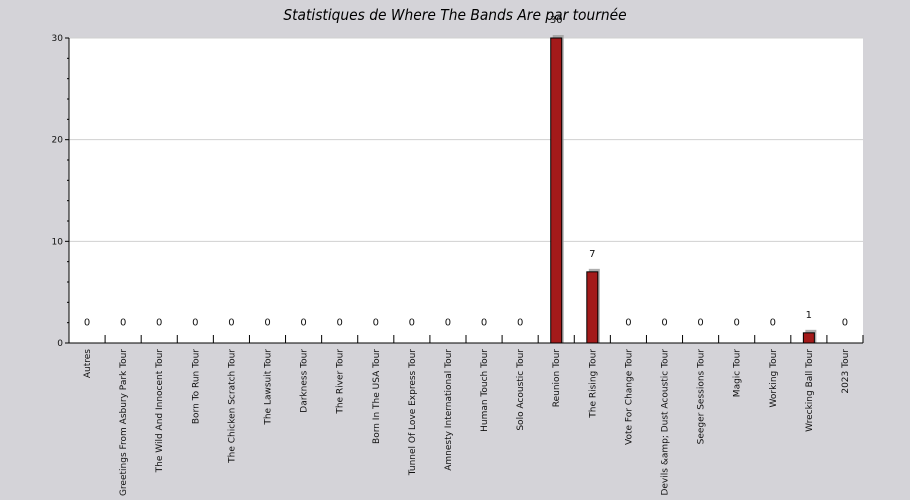  What do you see at coordinates (809, 315) in the screenshot?
I see `data-label: 1` at bounding box center [809, 315].